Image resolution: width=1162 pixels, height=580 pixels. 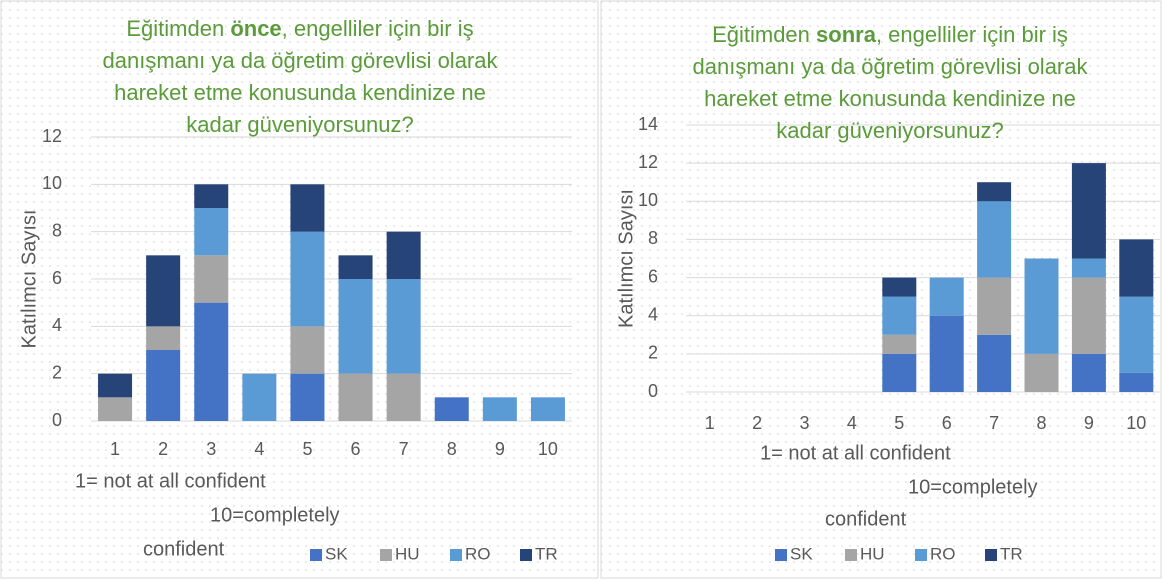 What do you see at coordinates (653, 314) in the screenshot?
I see `y-tick-label: 4` at bounding box center [653, 314].